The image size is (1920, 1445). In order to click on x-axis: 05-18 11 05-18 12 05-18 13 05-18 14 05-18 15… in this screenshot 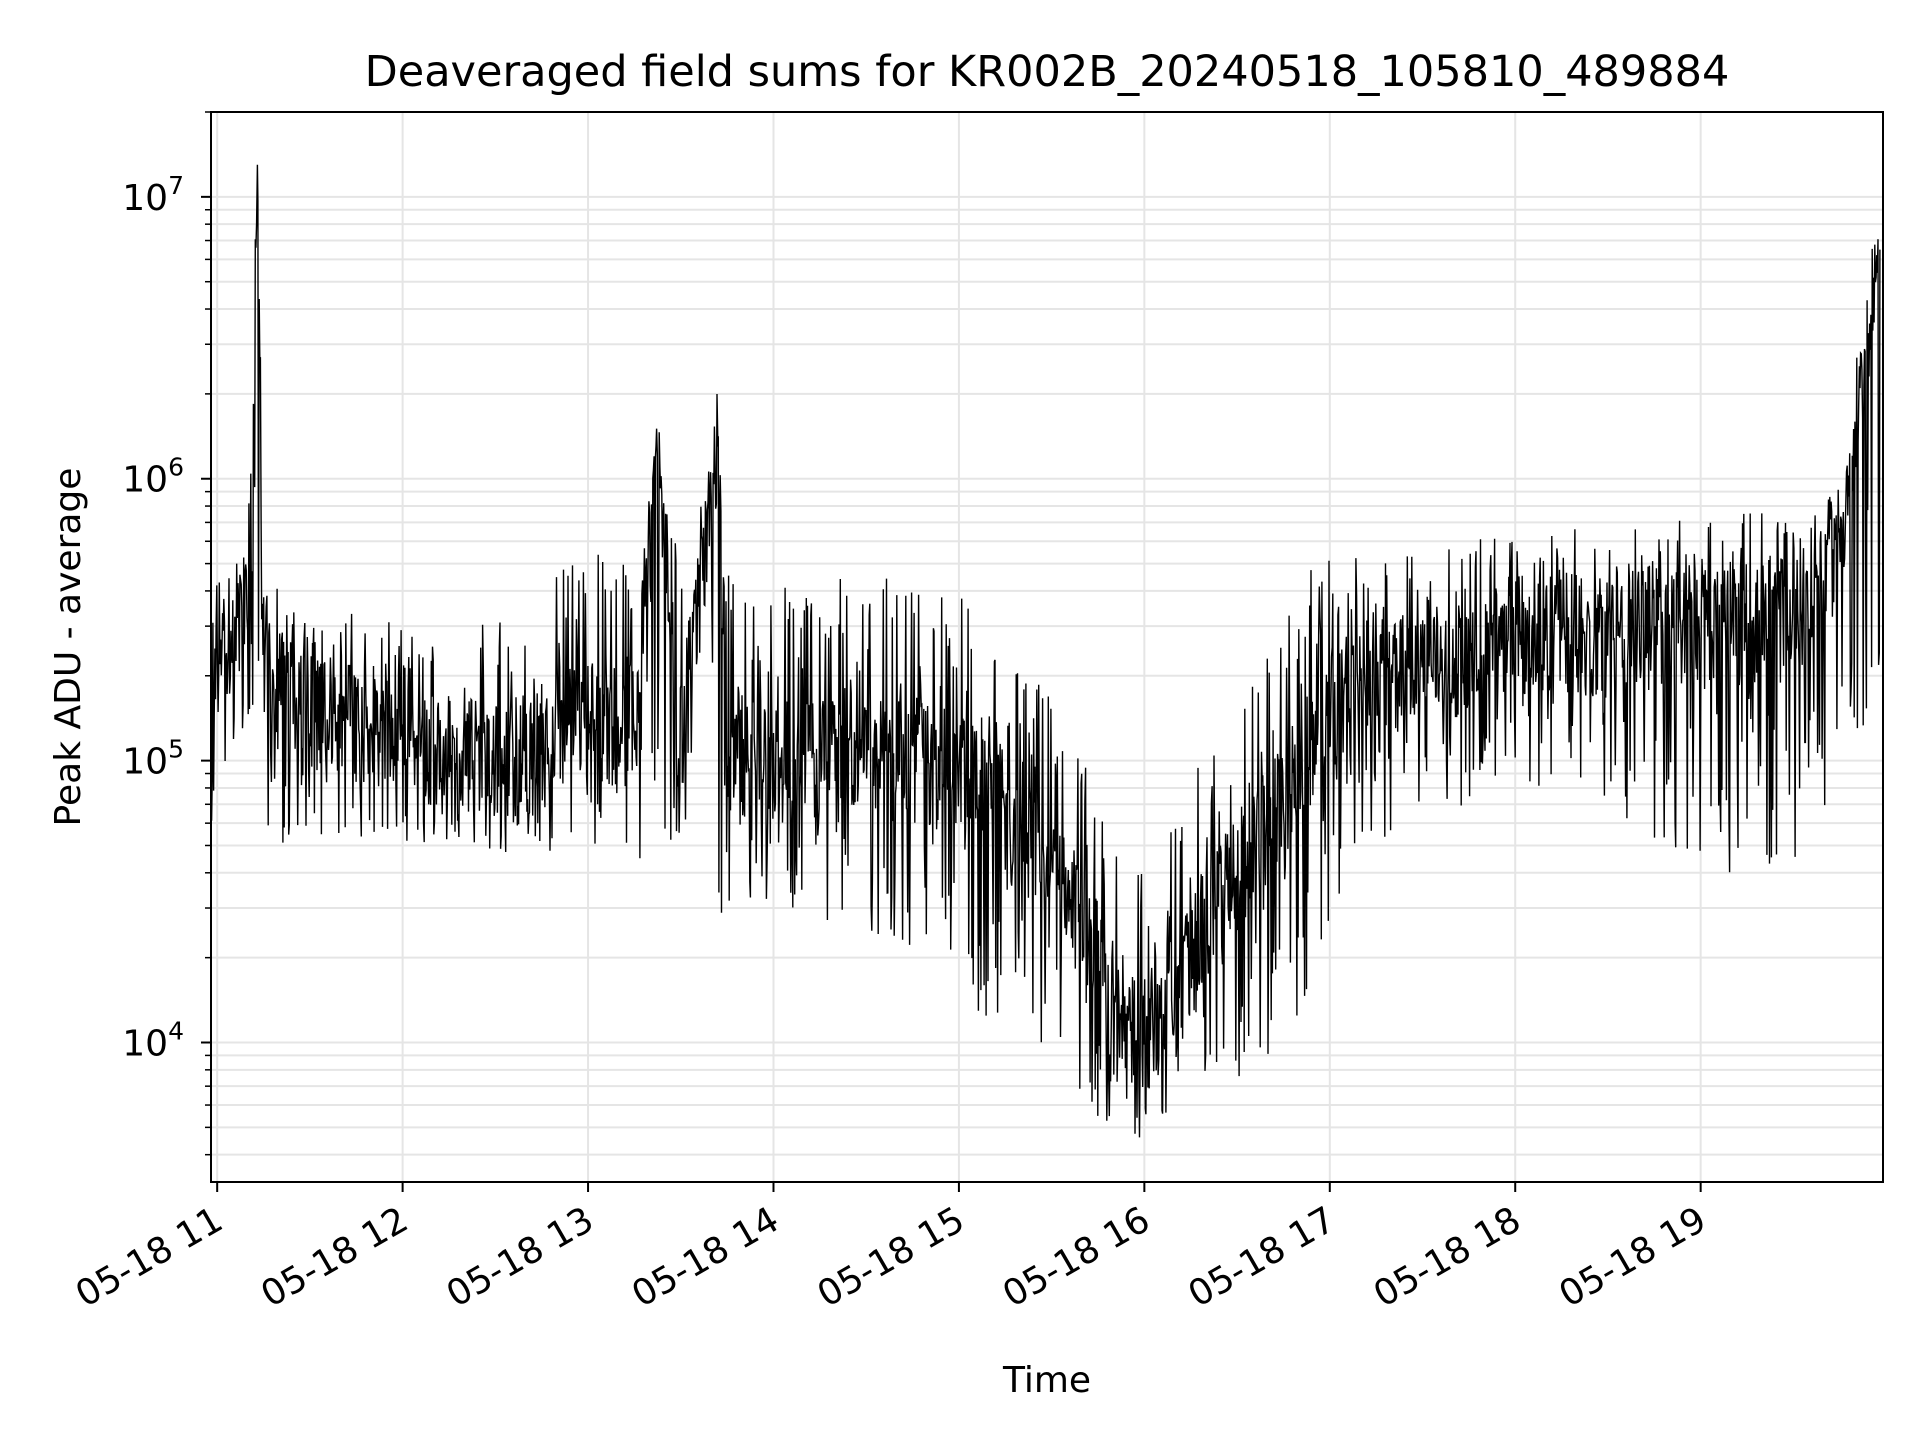, I will do `click(891, 1249)`.